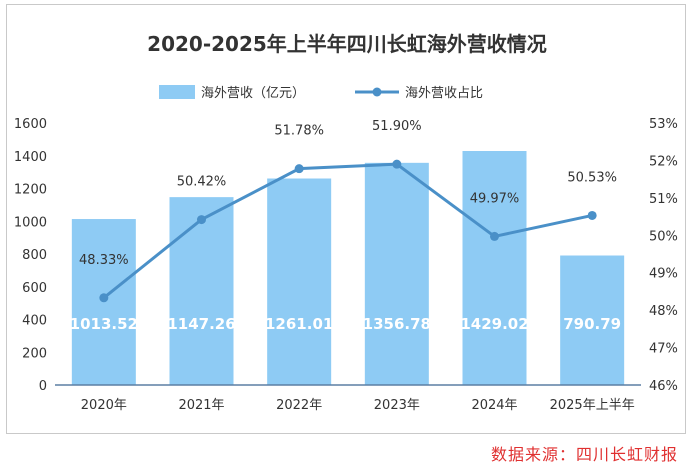 This screenshot has width=692, height=475. What do you see at coordinates (584, 454) in the screenshot?
I see `source-note: 数据来源：四川长虹财报` at bounding box center [584, 454].